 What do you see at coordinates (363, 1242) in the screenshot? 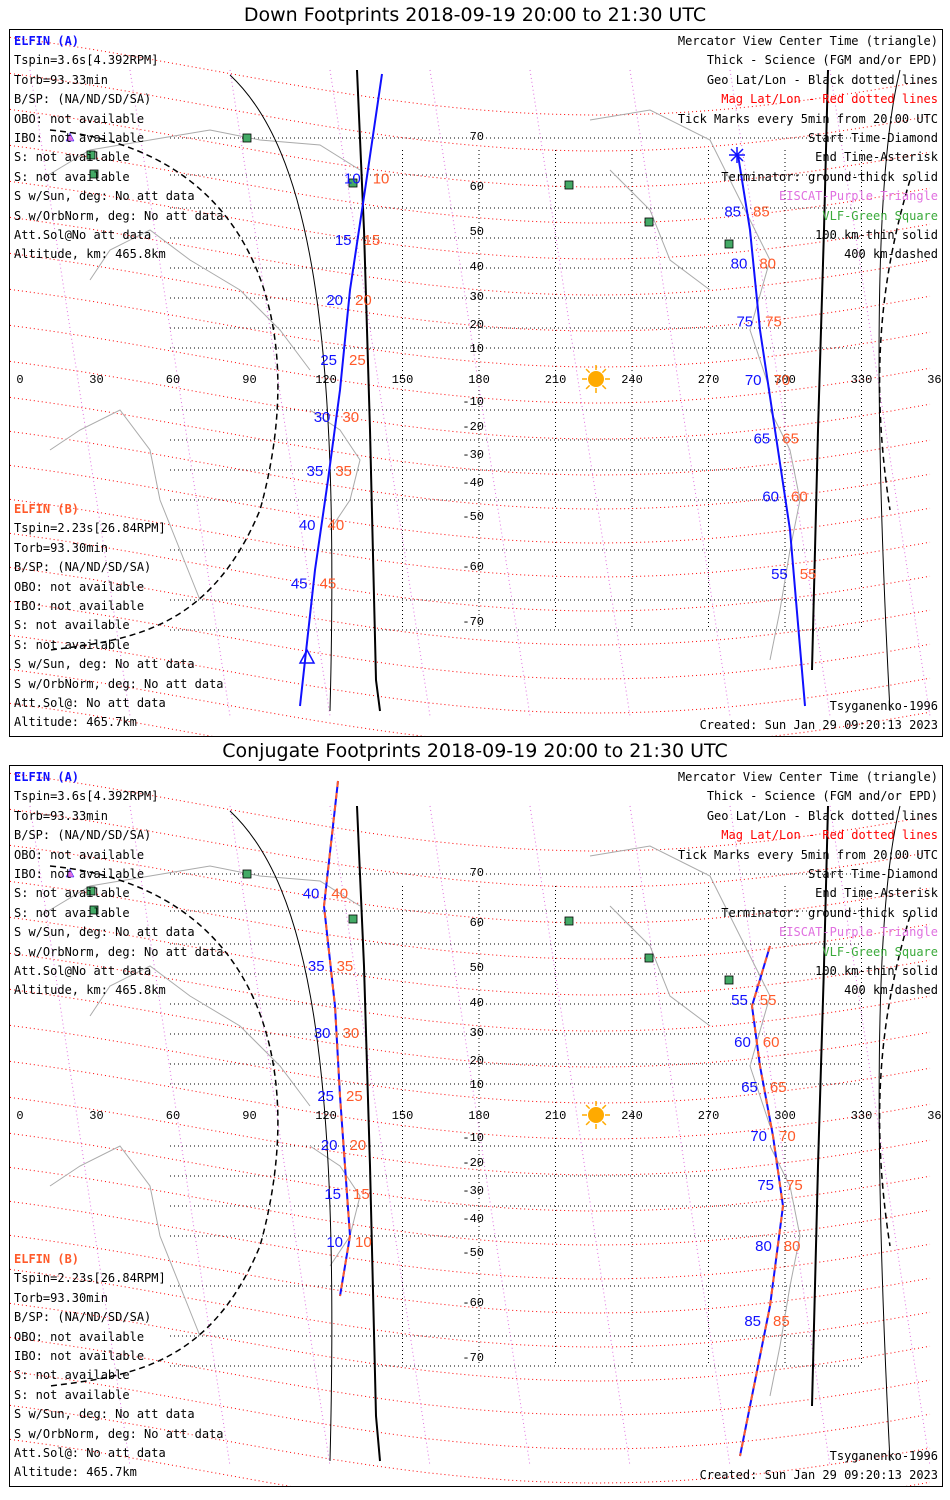
I see `elfin-b-tick-label: 10` at bounding box center [363, 1242].